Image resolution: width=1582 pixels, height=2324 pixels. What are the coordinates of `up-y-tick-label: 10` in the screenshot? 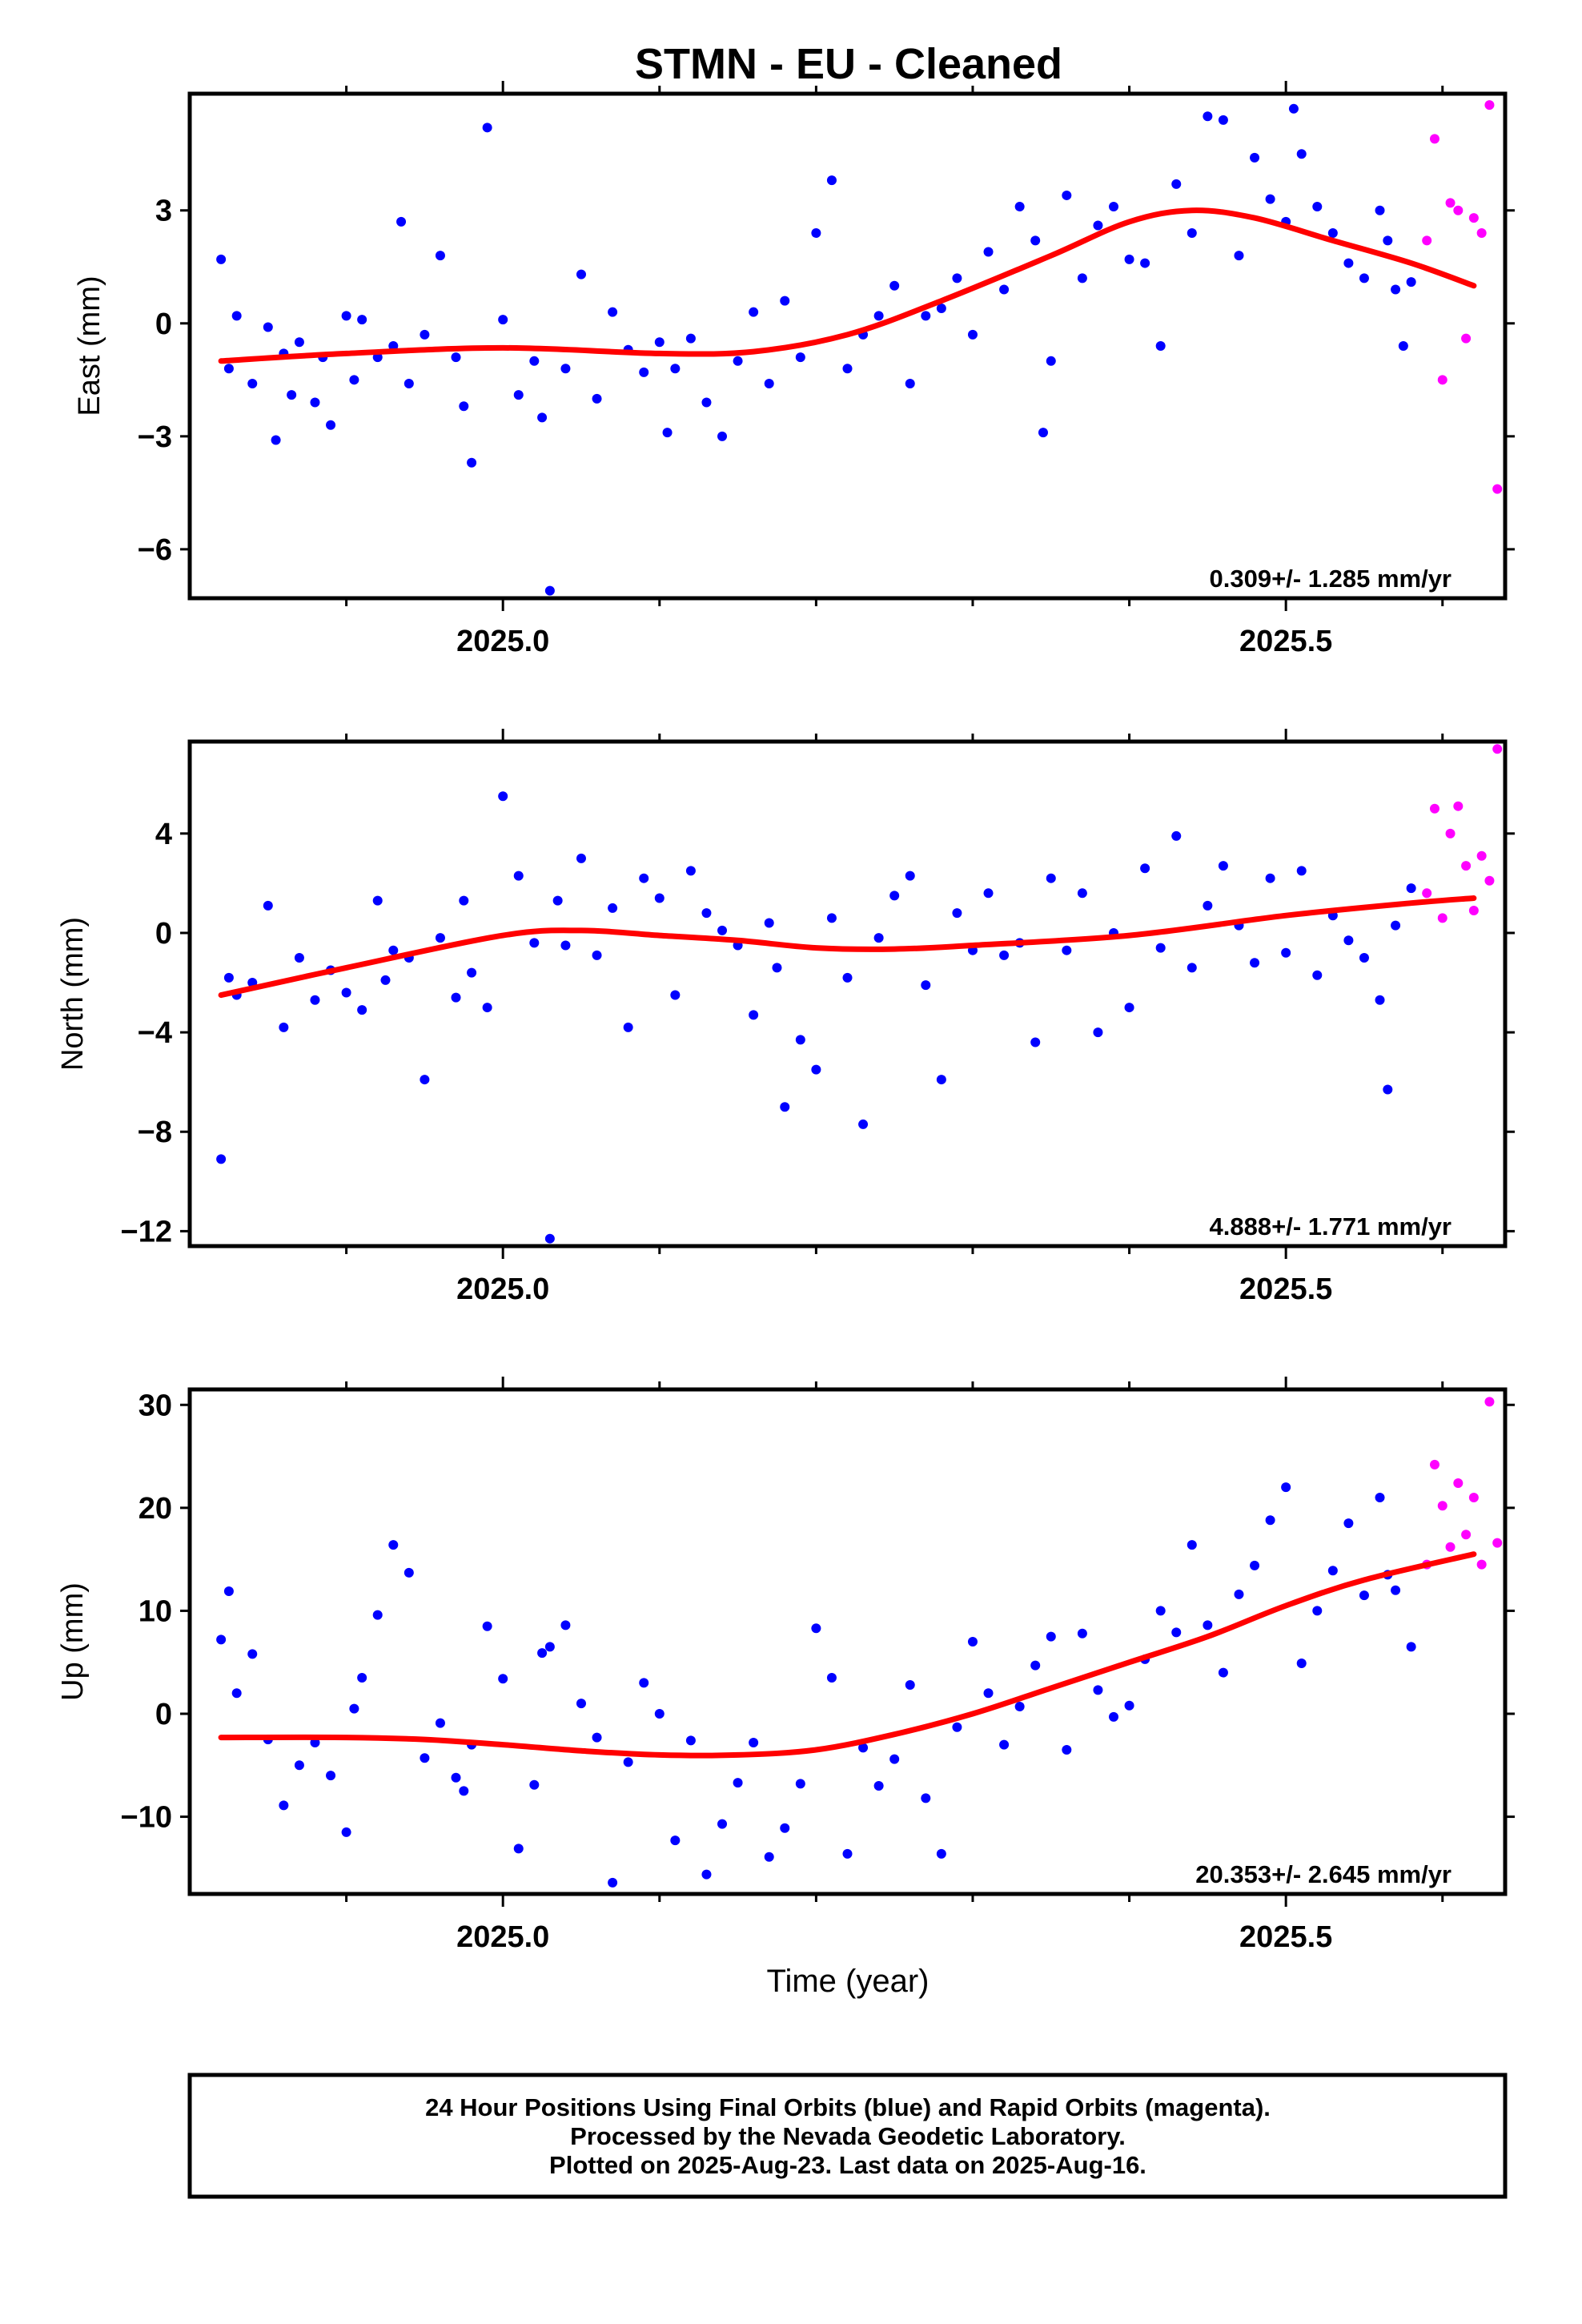 It's located at (155, 1611).